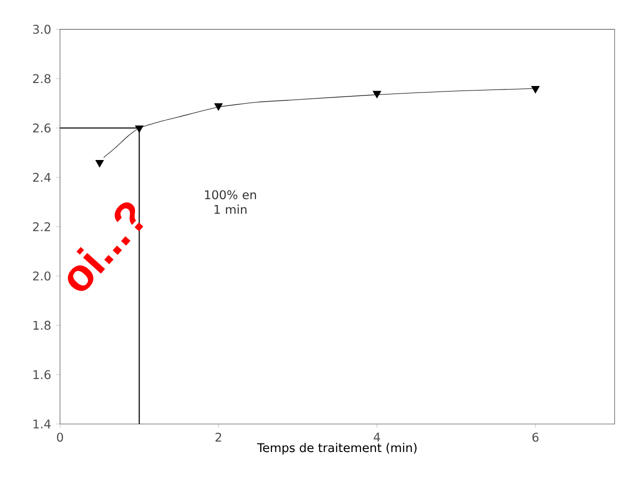  What do you see at coordinates (230, 202) in the screenshot?
I see `annotation: 100% en 1 min` at bounding box center [230, 202].